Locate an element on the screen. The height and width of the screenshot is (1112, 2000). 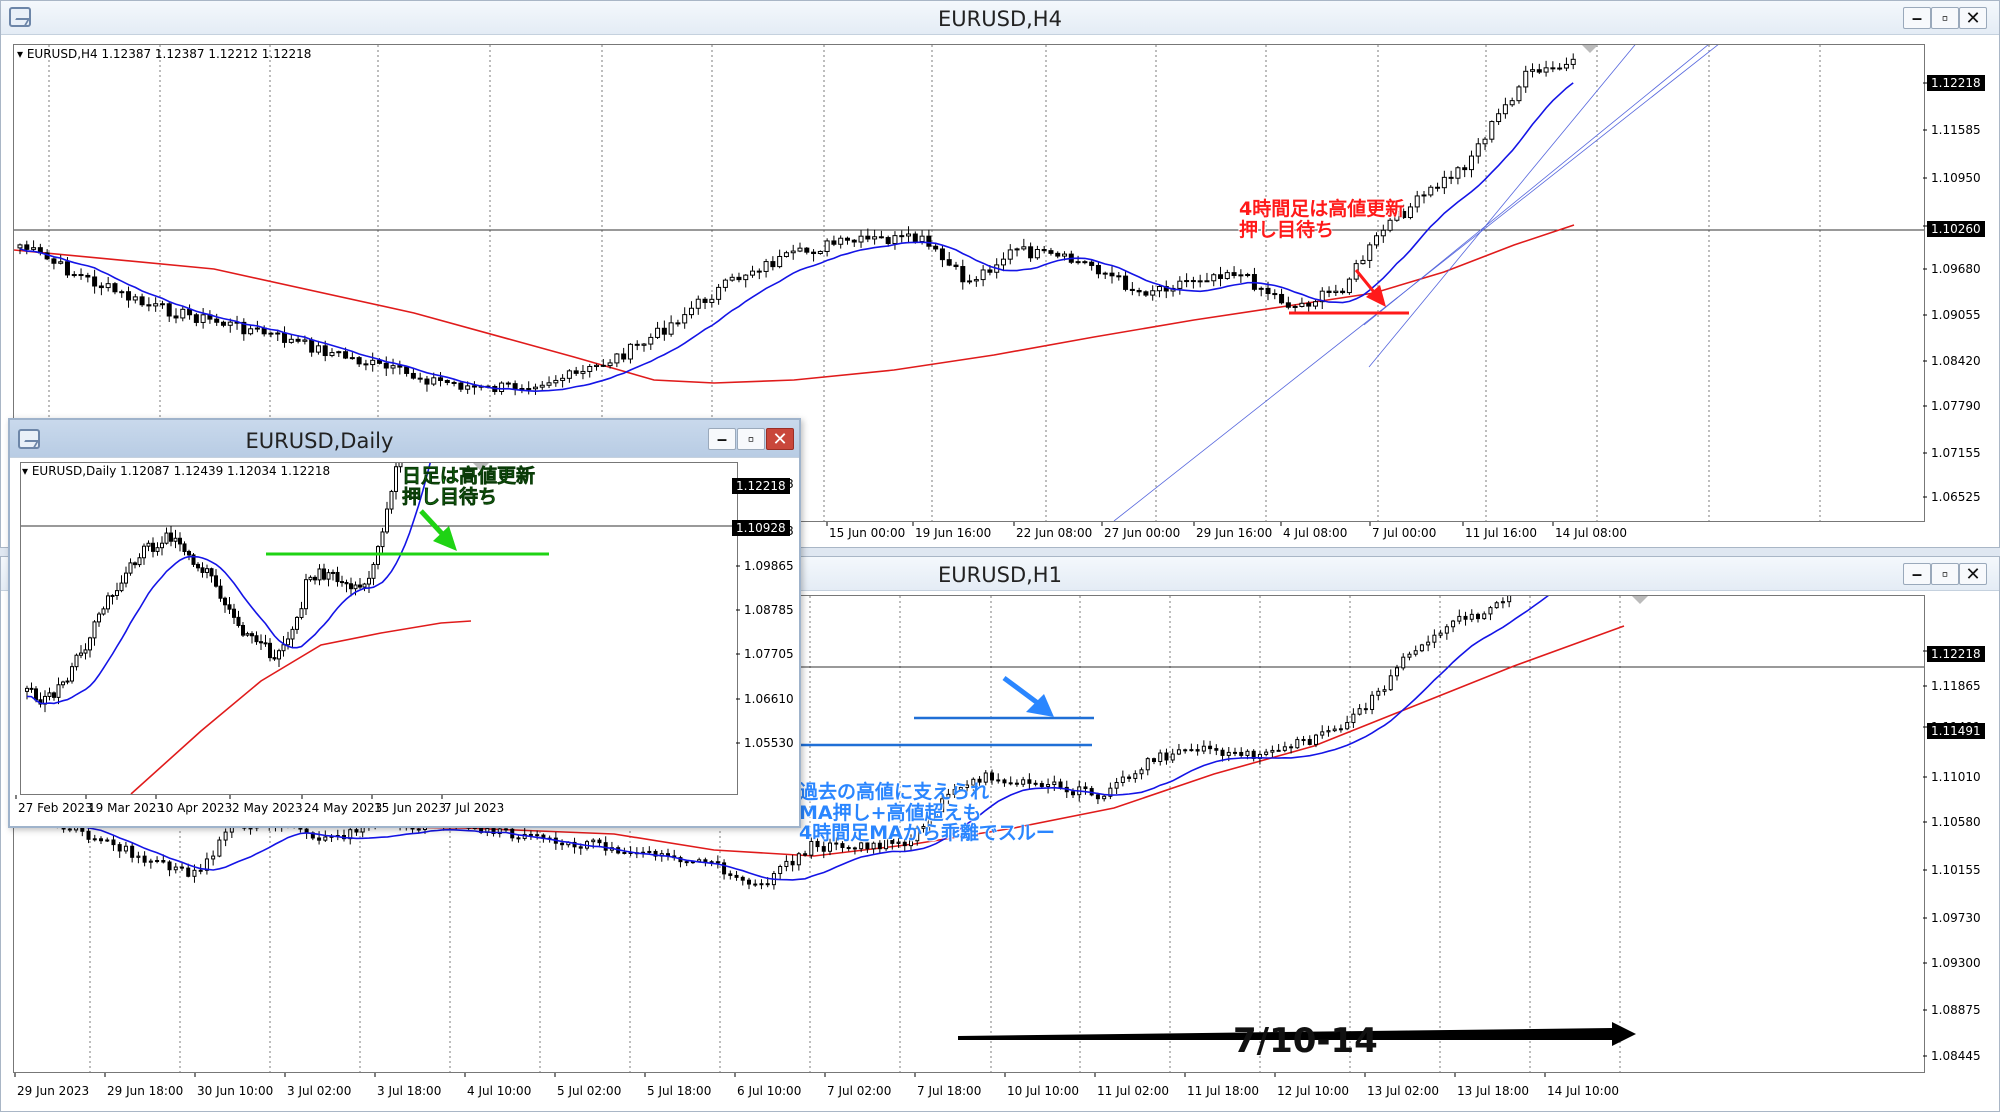
daily-current-price-tag-box is located at coordinates (761, 486).